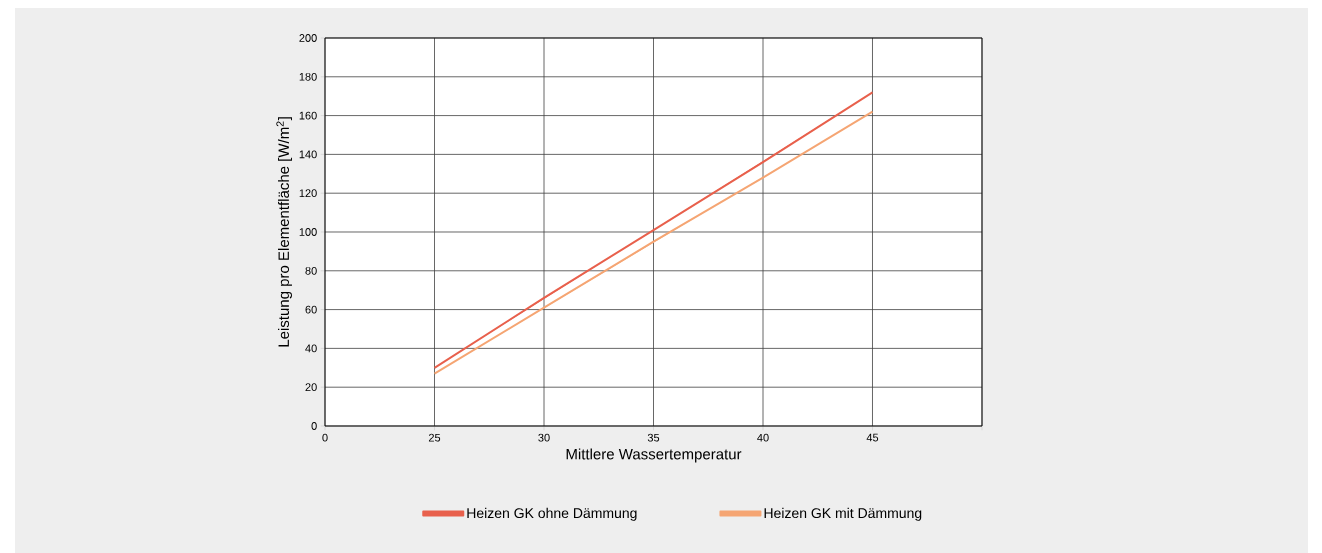 The height and width of the screenshot is (553, 1322). Describe the element at coordinates (843, 514) in the screenshot. I see `legend-label: Heizen GK mit Dämmung` at that location.